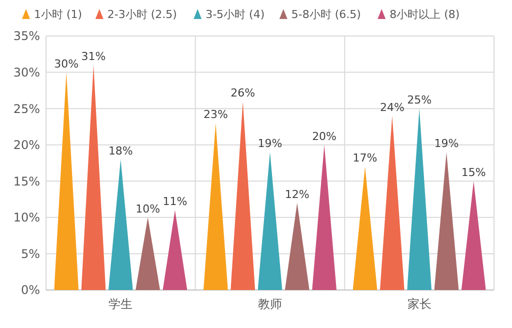  What do you see at coordinates (175, 201) in the screenshot?
I see `data-label: 11%` at bounding box center [175, 201].